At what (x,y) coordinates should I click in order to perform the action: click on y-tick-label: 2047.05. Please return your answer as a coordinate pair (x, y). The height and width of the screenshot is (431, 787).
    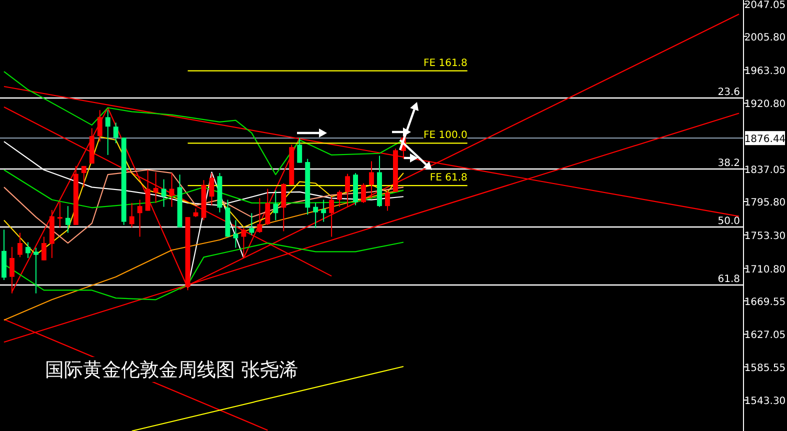
    Looking at the image, I should click on (765, 5).